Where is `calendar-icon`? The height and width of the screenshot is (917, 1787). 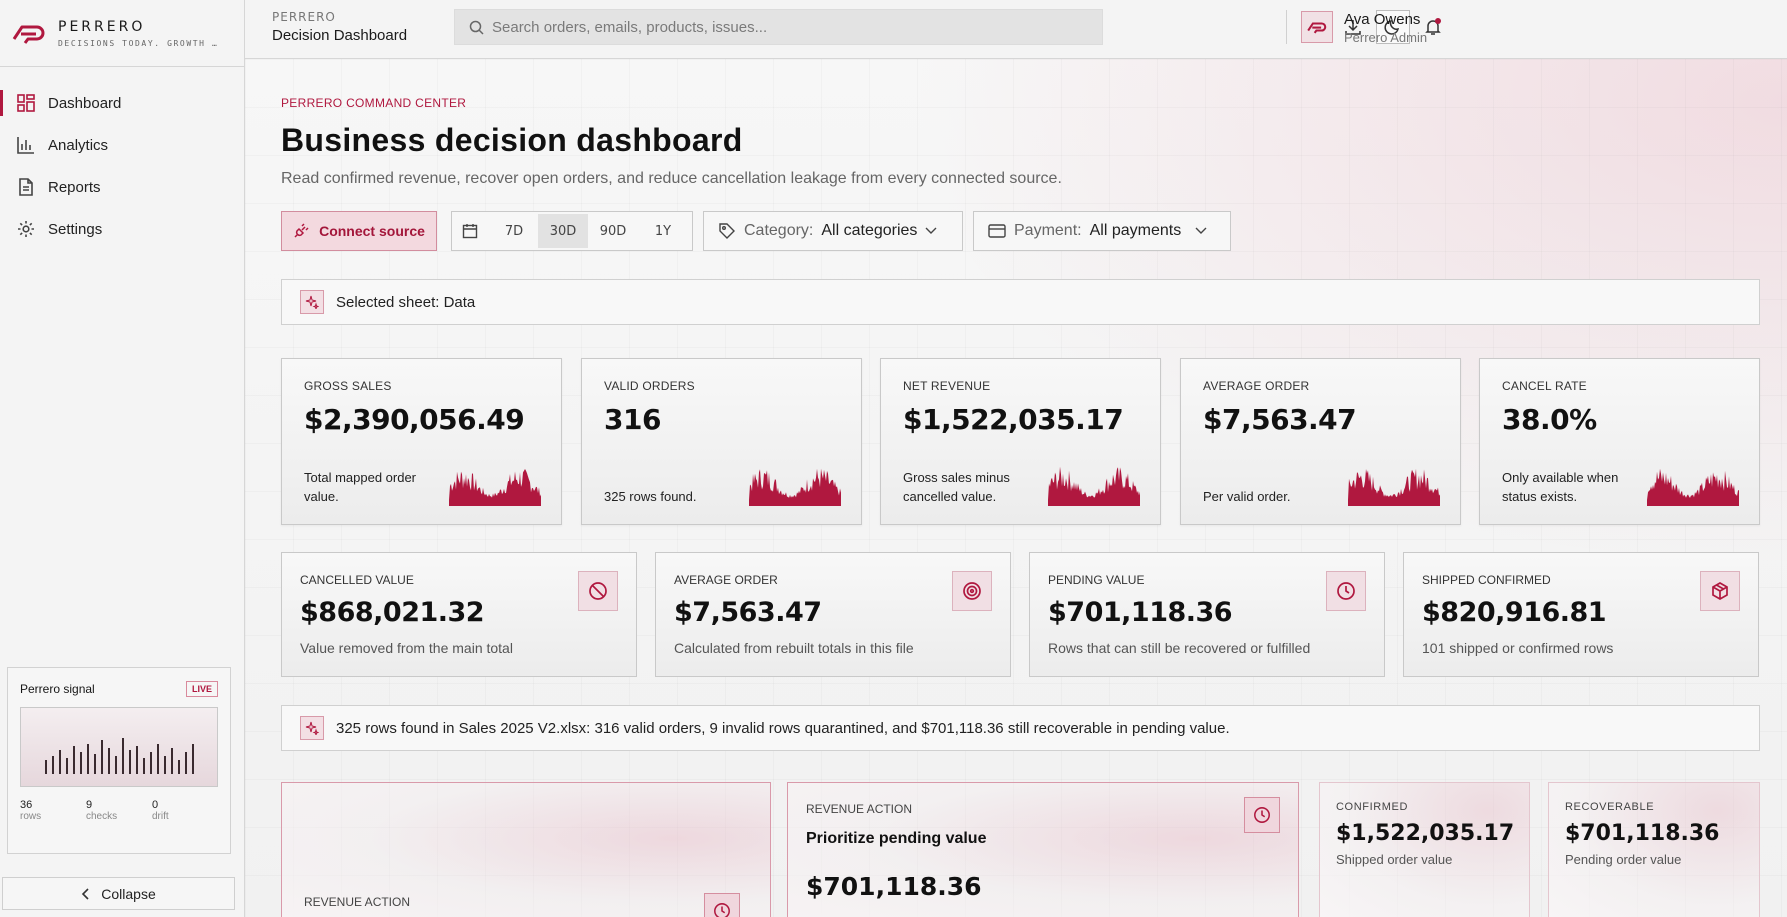
calendar-icon is located at coordinates (470, 231).